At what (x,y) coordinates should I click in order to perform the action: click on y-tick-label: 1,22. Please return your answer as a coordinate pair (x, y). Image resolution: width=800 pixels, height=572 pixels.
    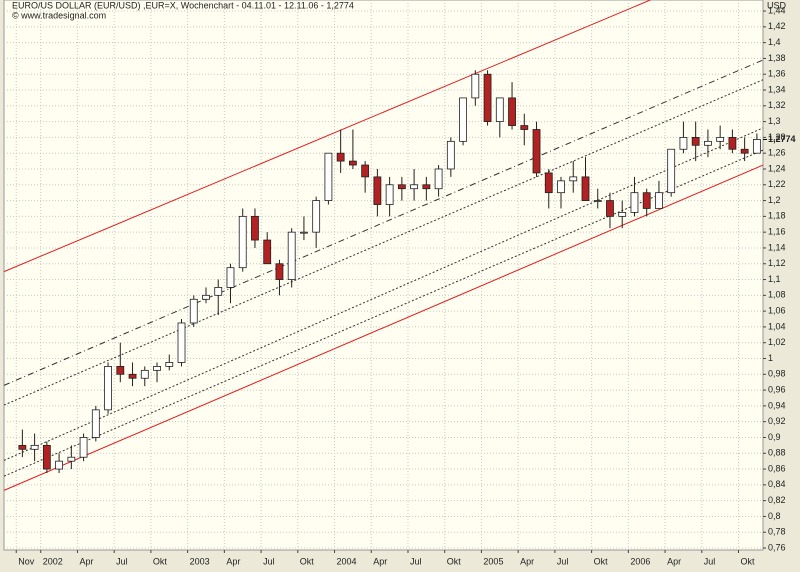
    Looking at the image, I should click on (777, 184).